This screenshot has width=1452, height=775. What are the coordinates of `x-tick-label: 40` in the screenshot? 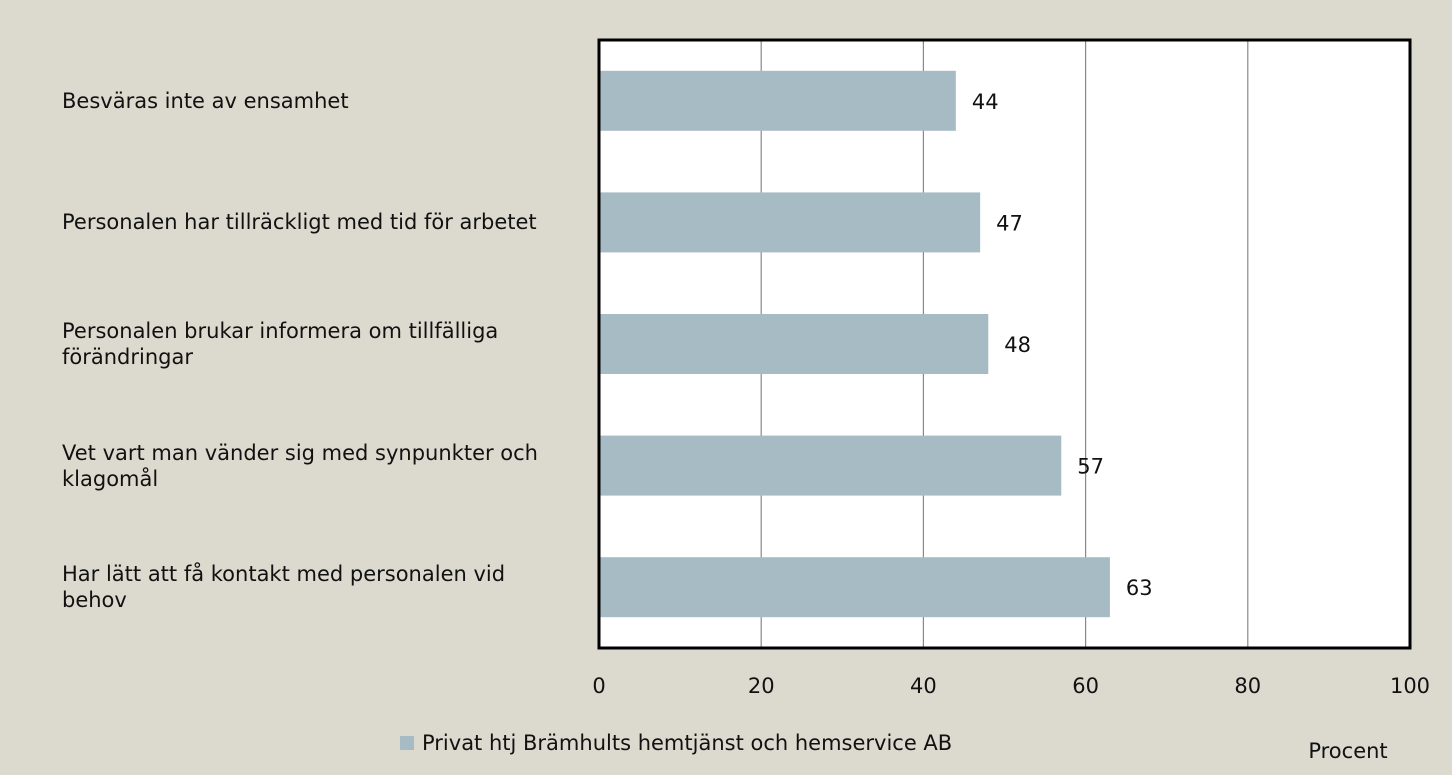 It's located at (923, 686).